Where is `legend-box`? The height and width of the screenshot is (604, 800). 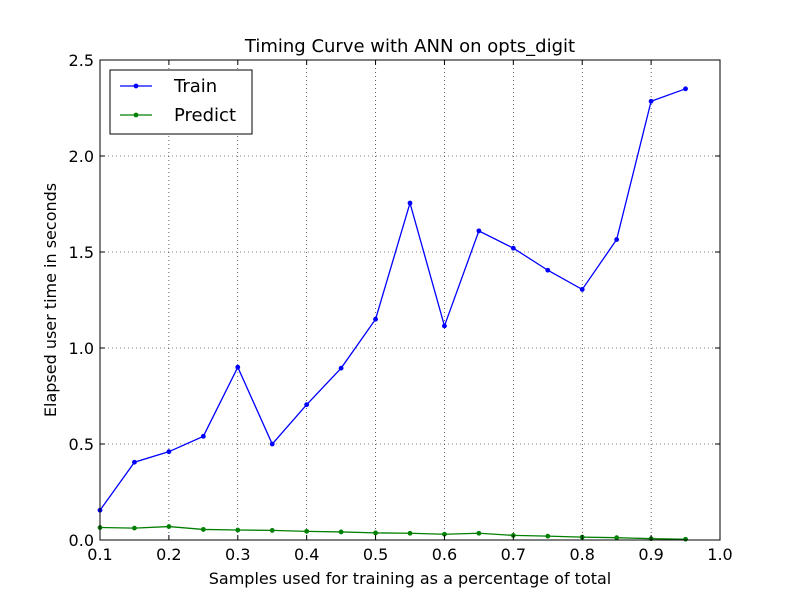
legend-box is located at coordinates (181, 102).